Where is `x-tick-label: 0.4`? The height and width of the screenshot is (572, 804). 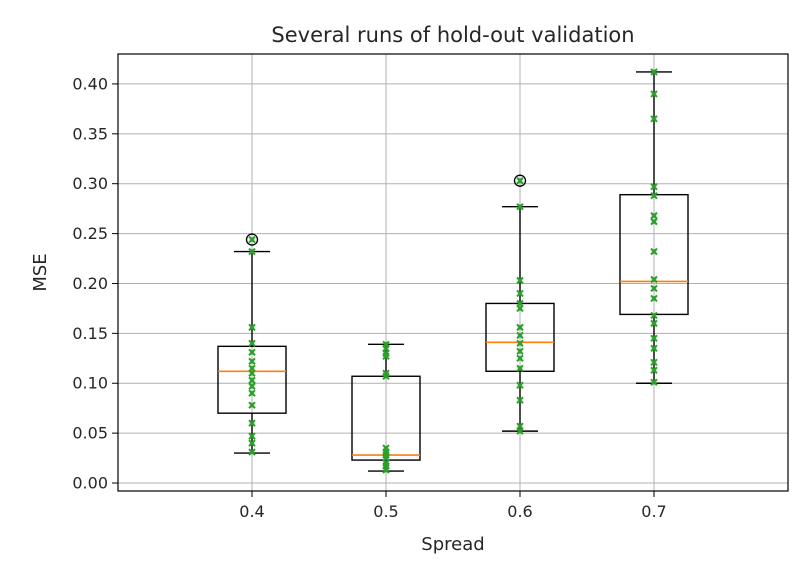 x-tick-label: 0.4 is located at coordinates (251, 511).